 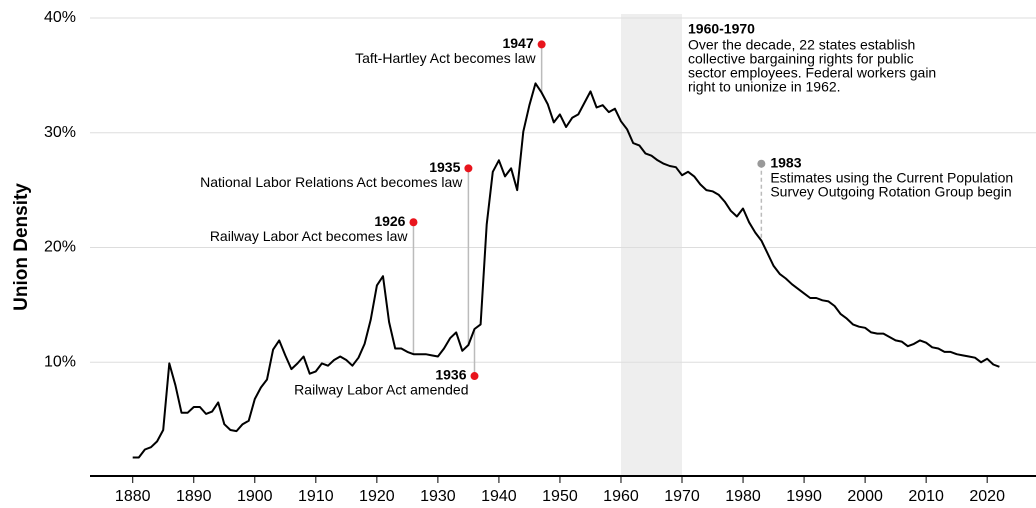 I want to click on x-tick-label: 1990, so click(x=804, y=496).